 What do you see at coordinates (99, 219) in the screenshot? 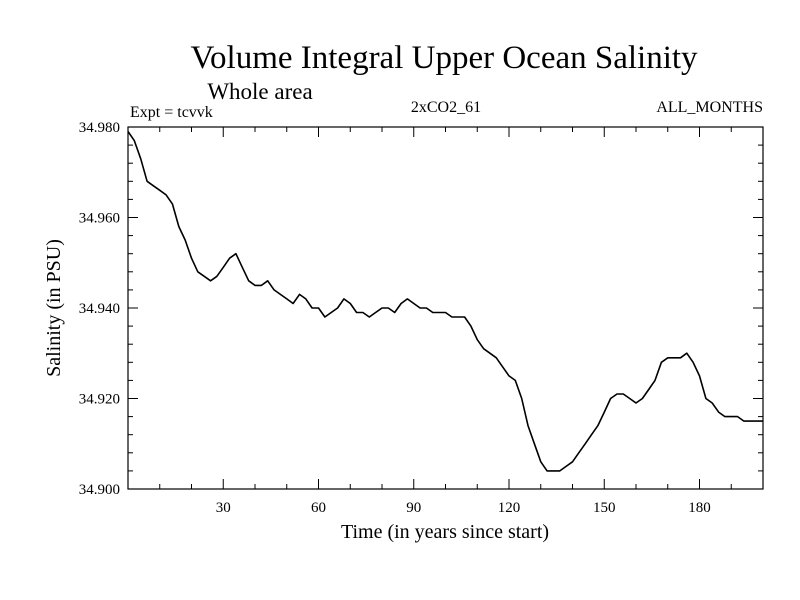
I see `y-tick-label: 34.960` at bounding box center [99, 219].